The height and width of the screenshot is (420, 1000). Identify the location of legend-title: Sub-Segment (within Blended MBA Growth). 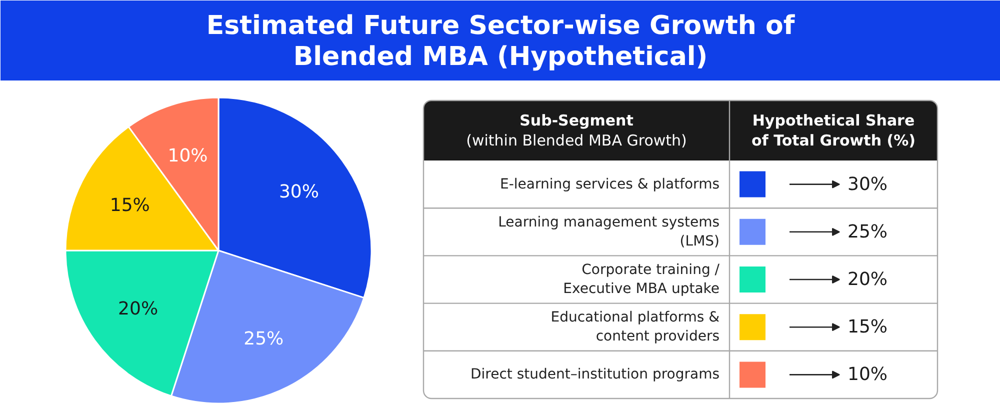
(576, 131).